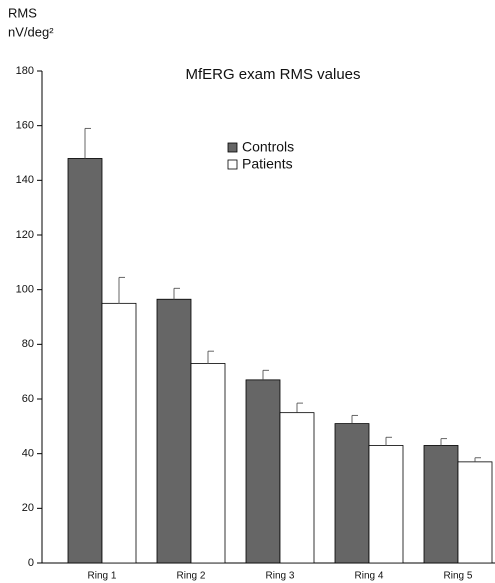 The image size is (495, 583). What do you see at coordinates (191, 576) in the screenshot?
I see `x-tick-label: Ring 2` at bounding box center [191, 576].